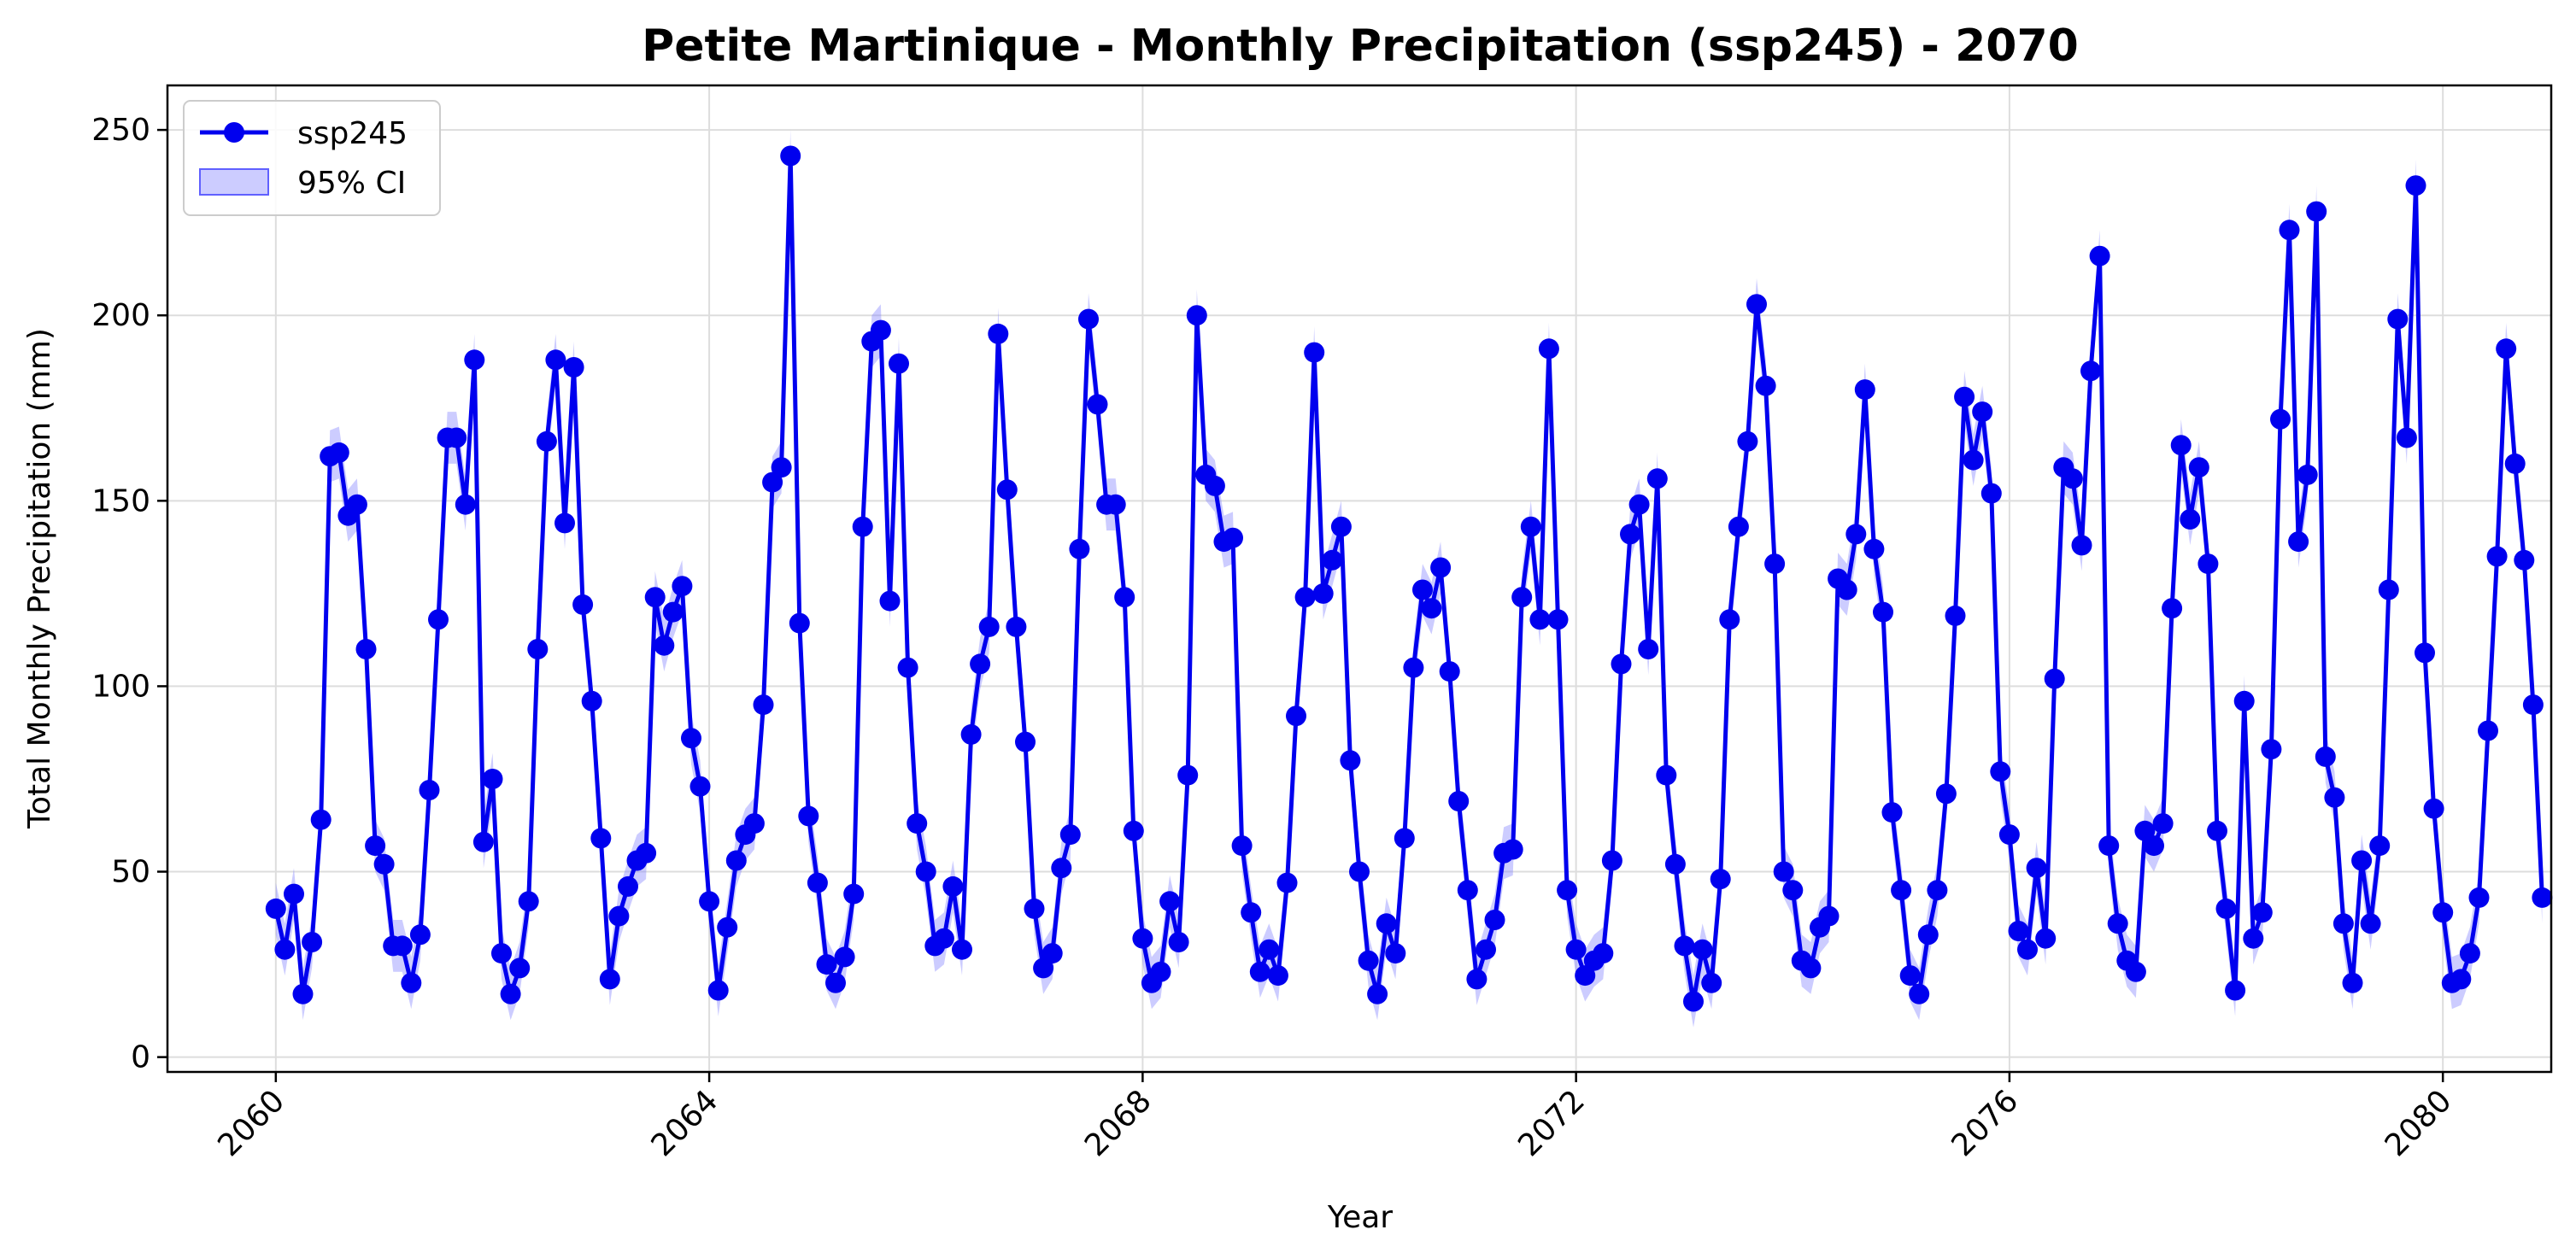 The width and height of the screenshot is (2576, 1259). Describe the element at coordinates (120, 130) in the screenshot. I see `y-tick-label: 250` at that location.